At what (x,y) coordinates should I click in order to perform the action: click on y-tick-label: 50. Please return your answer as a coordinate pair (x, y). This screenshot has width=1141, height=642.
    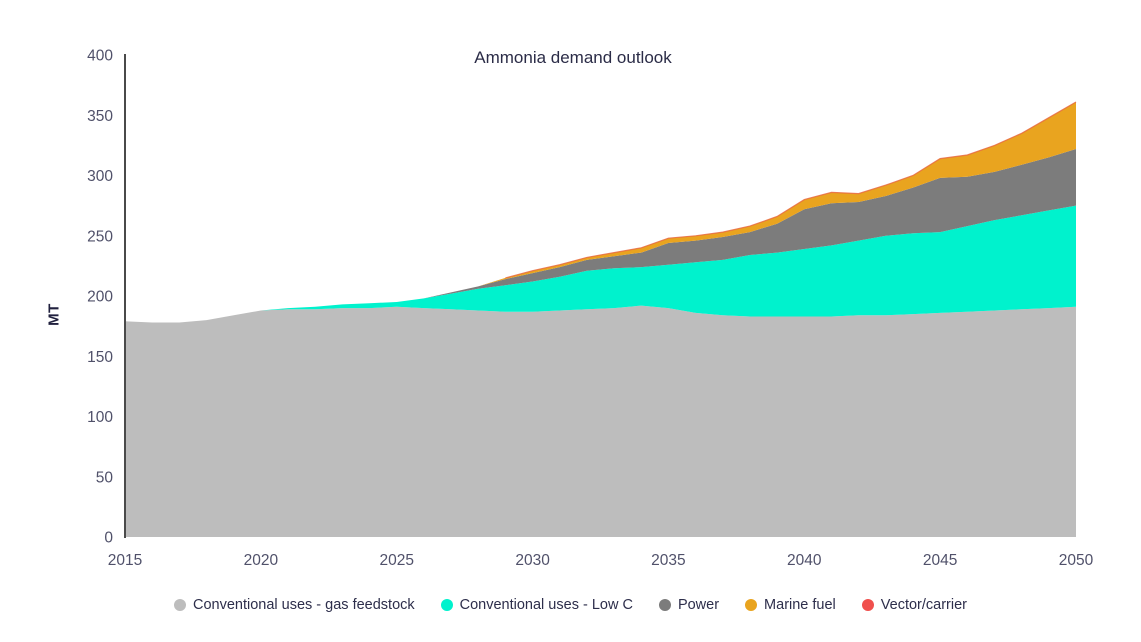
    Looking at the image, I should click on (105, 477).